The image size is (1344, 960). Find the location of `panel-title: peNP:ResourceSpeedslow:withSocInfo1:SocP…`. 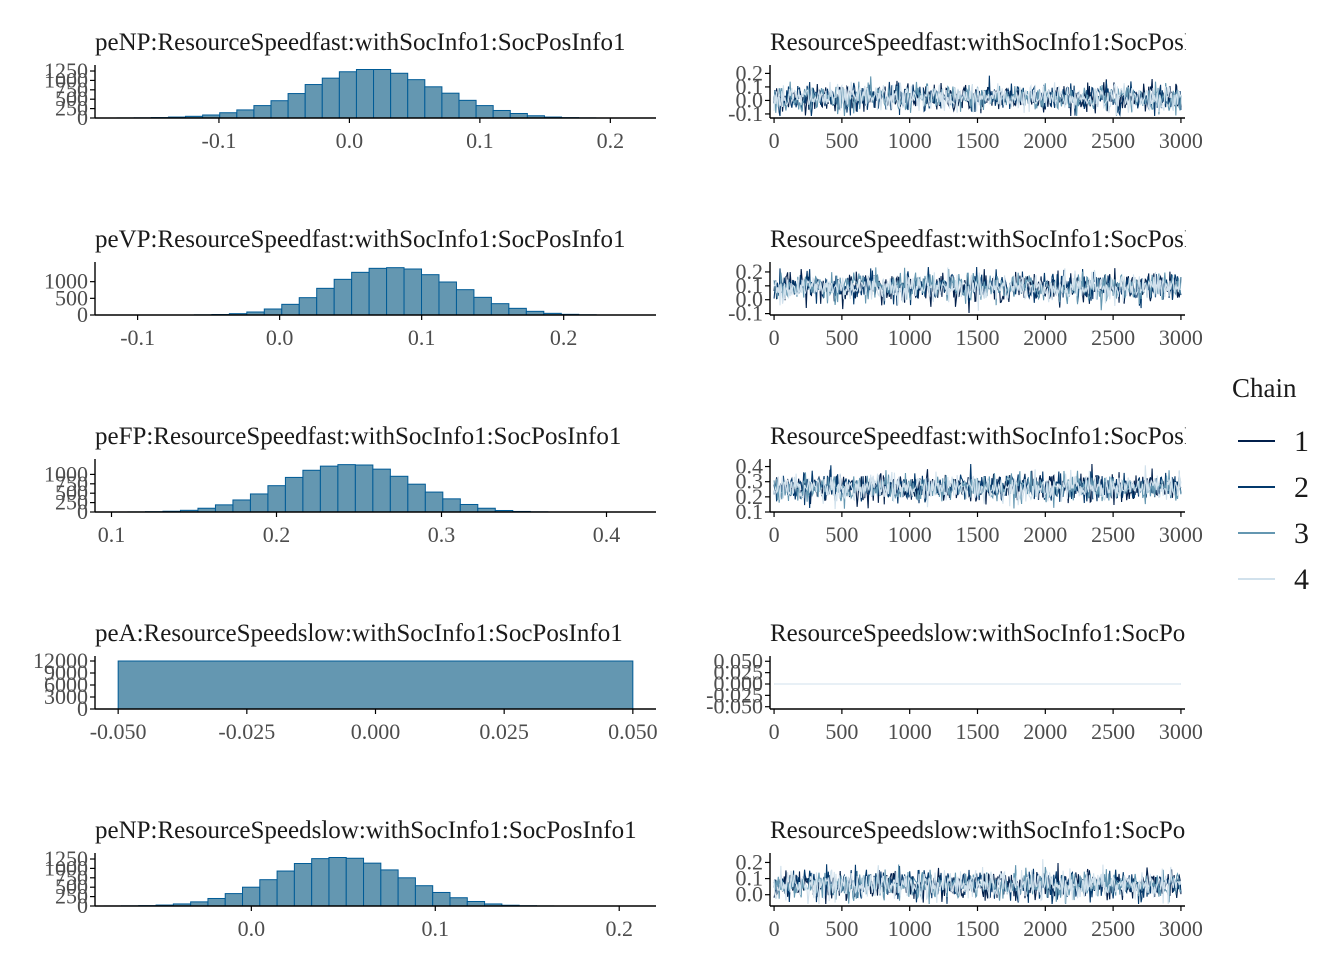

panel-title: peNP:ResourceSpeedslow:withSocInfo1:SocP… is located at coordinates (366, 830).